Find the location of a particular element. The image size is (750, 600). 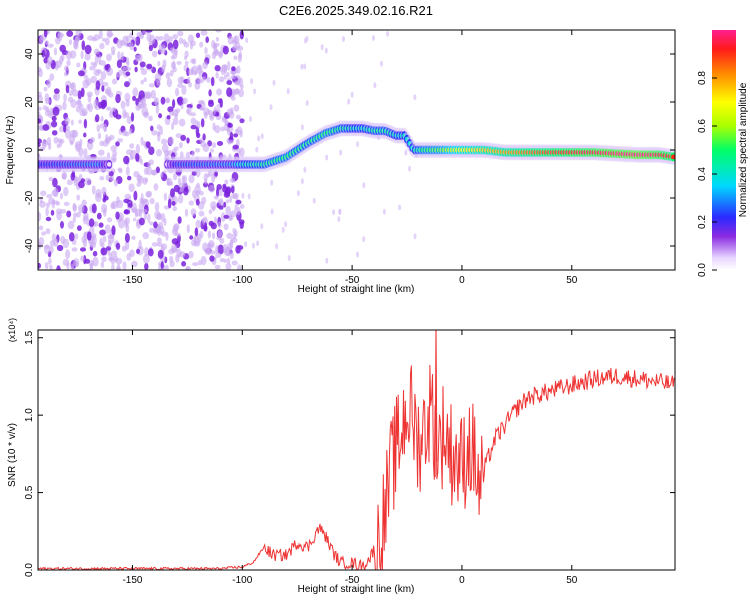

spectrogram-x-axis-label: Height of straight line (km) is located at coordinates (356, 289).